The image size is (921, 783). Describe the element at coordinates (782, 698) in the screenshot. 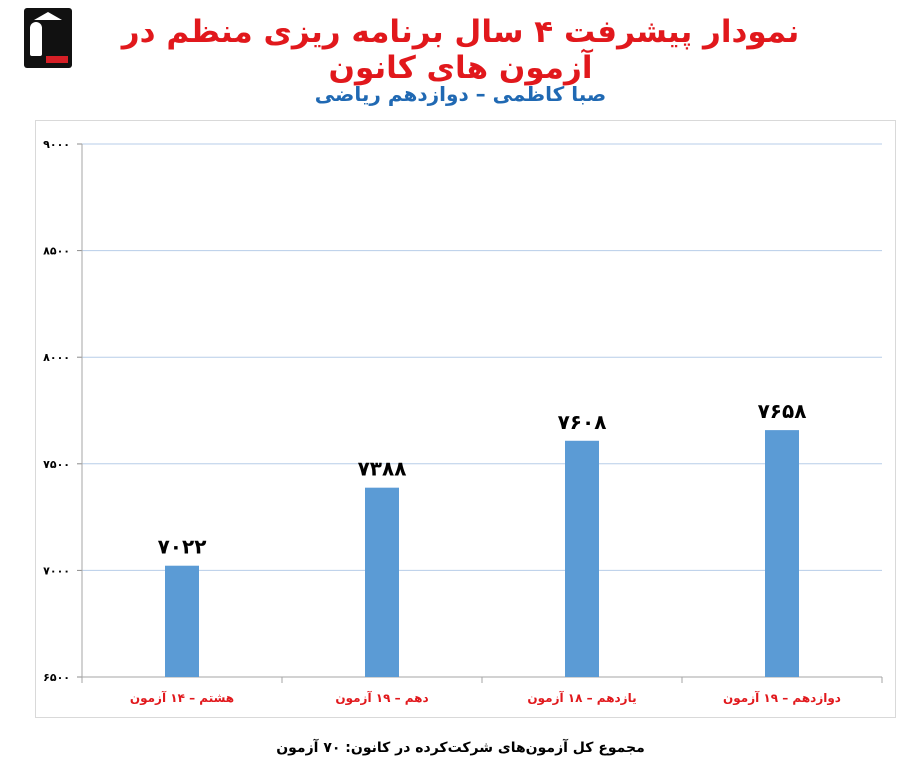

I see `x-tick-label: دوازدهم – ۱۹ آزمون` at that location.